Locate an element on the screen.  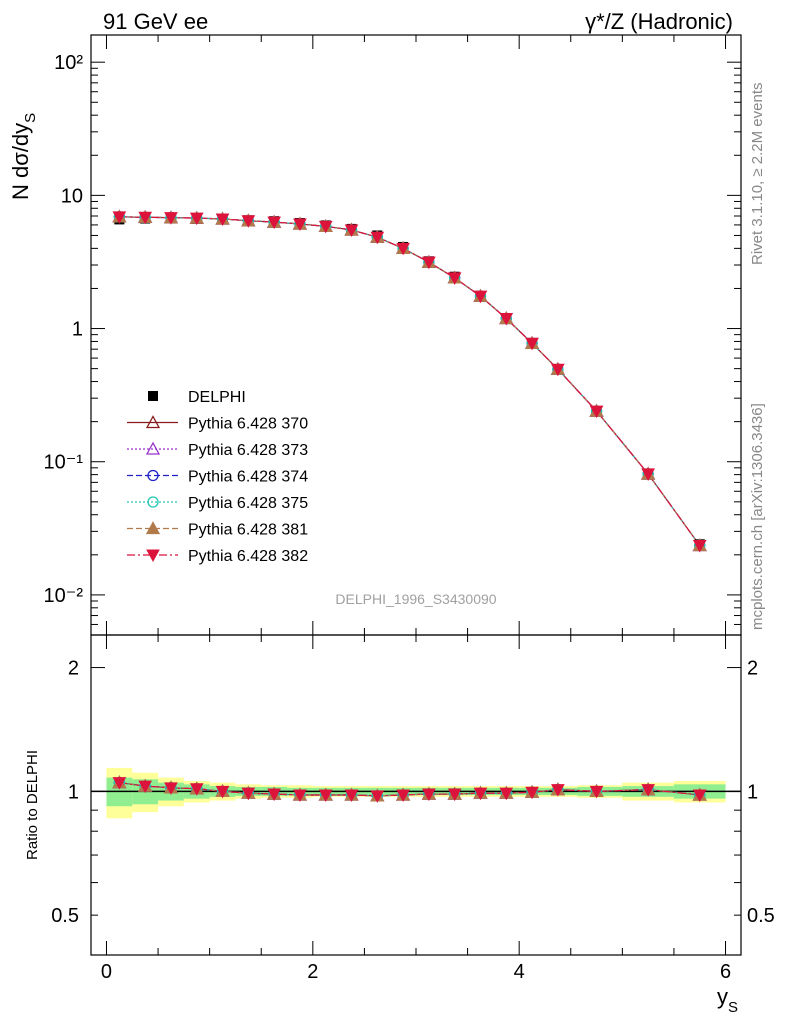
legend-marker-data is located at coordinates (153, 396).